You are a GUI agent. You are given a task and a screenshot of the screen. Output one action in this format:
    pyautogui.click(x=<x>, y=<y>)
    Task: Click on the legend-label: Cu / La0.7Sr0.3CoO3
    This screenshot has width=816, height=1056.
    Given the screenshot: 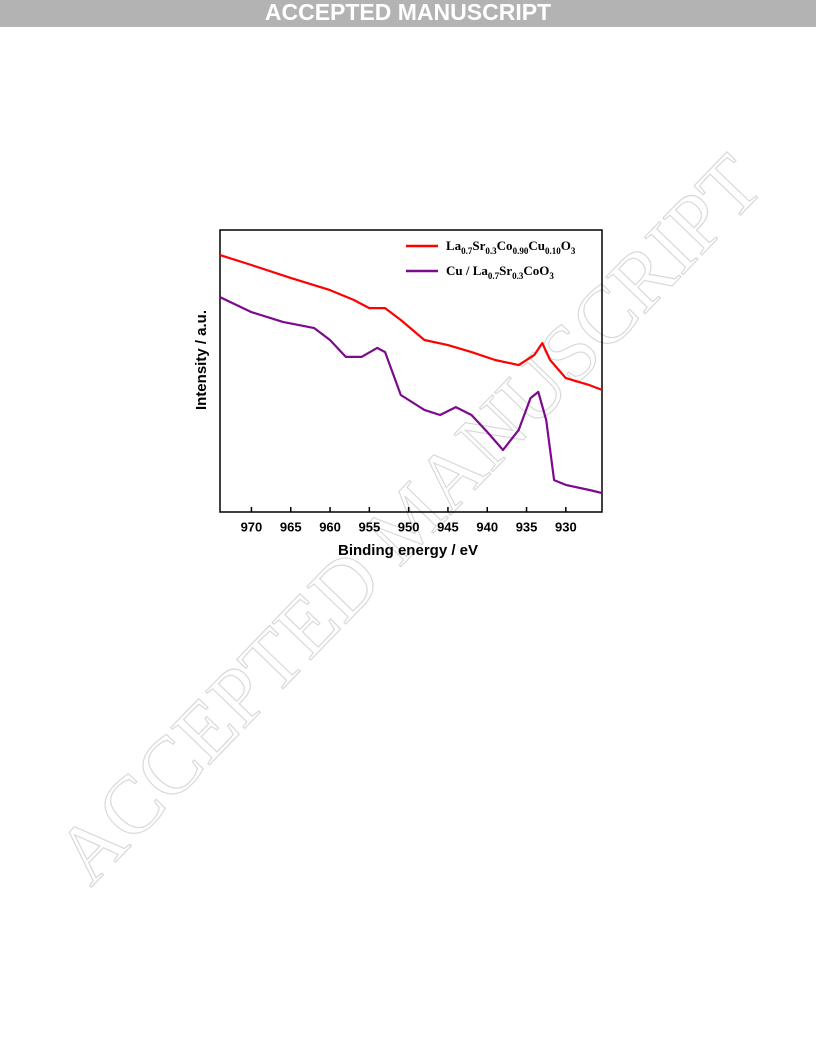 What is the action you would take?
    pyautogui.click(x=500, y=272)
    